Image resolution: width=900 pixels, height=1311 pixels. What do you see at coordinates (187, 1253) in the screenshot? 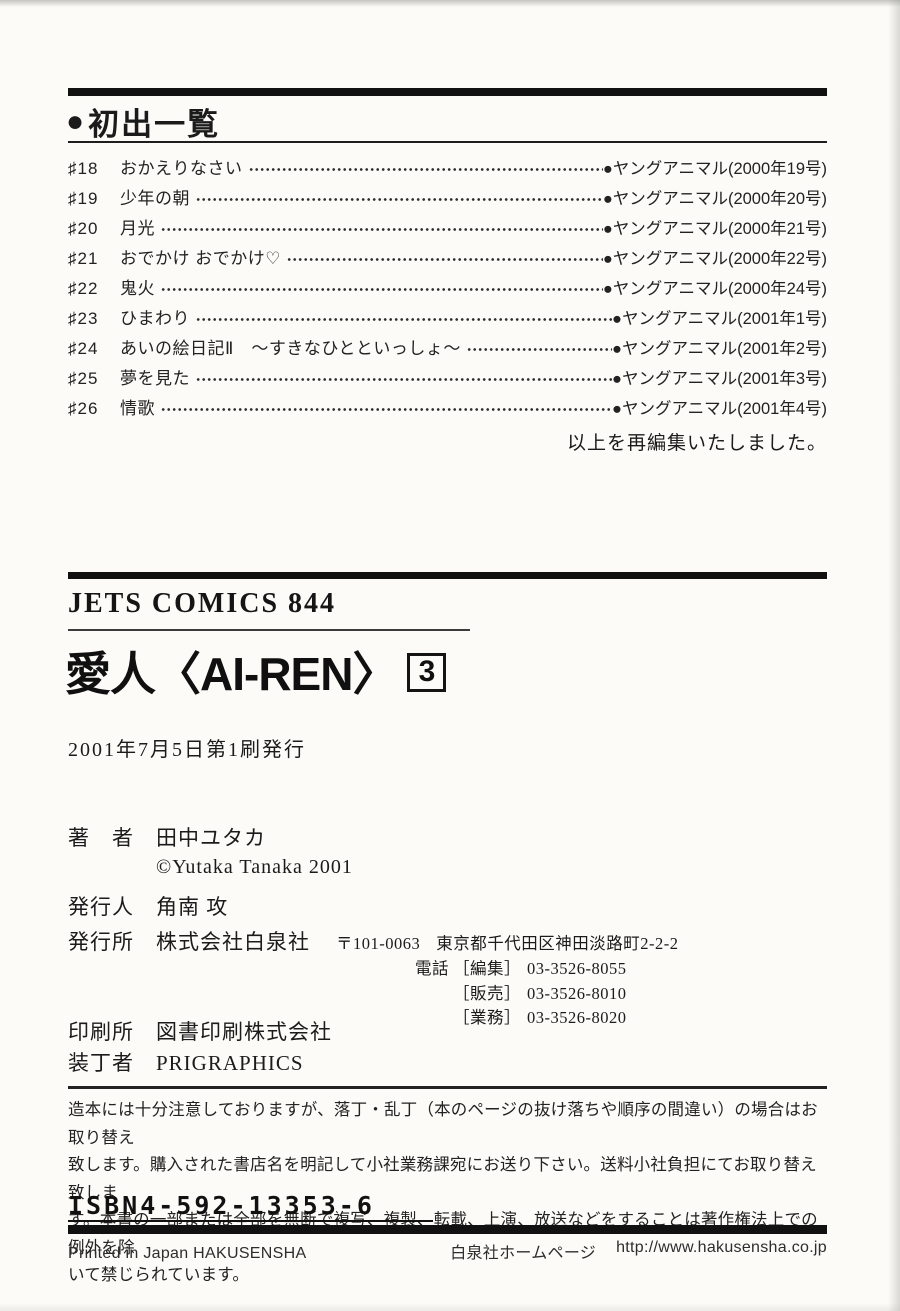
I see `printed-in-label: Printed in Japan HAKUSENSHA` at bounding box center [187, 1253].